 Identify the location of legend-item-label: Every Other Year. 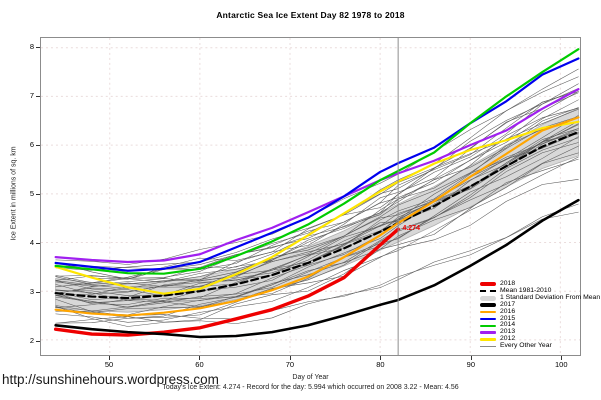
(526, 346).